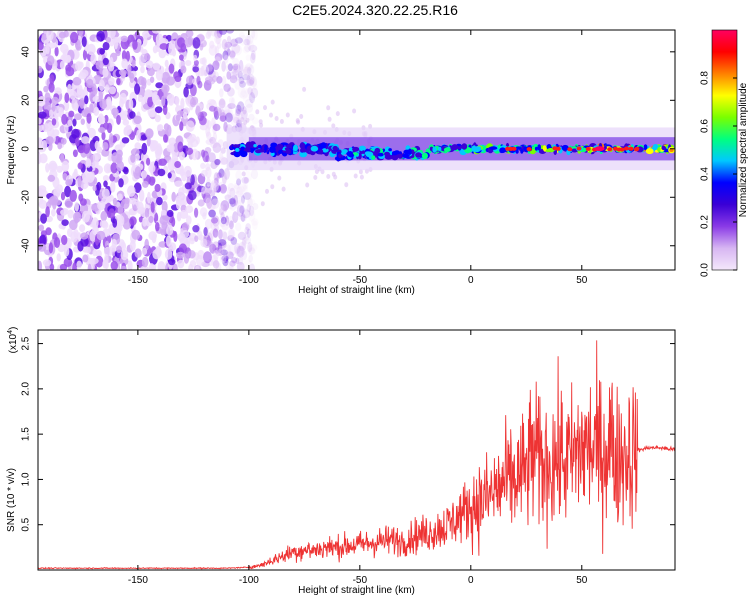 Image resolution: width=750 pixels, height=600 pixels. What do you see at coordinates (705, 222) in the screenshot?
I see `colorbar-tick-label: 0.2` at bounding box center [705, 222].